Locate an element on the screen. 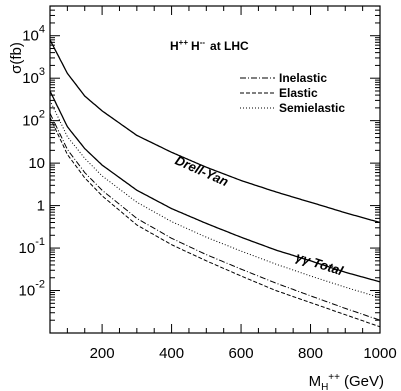 Image resolution: width=401 pixels, height=391 pixels. y-tick-label: 10⁻¹ is located at coordinates (32, 246).